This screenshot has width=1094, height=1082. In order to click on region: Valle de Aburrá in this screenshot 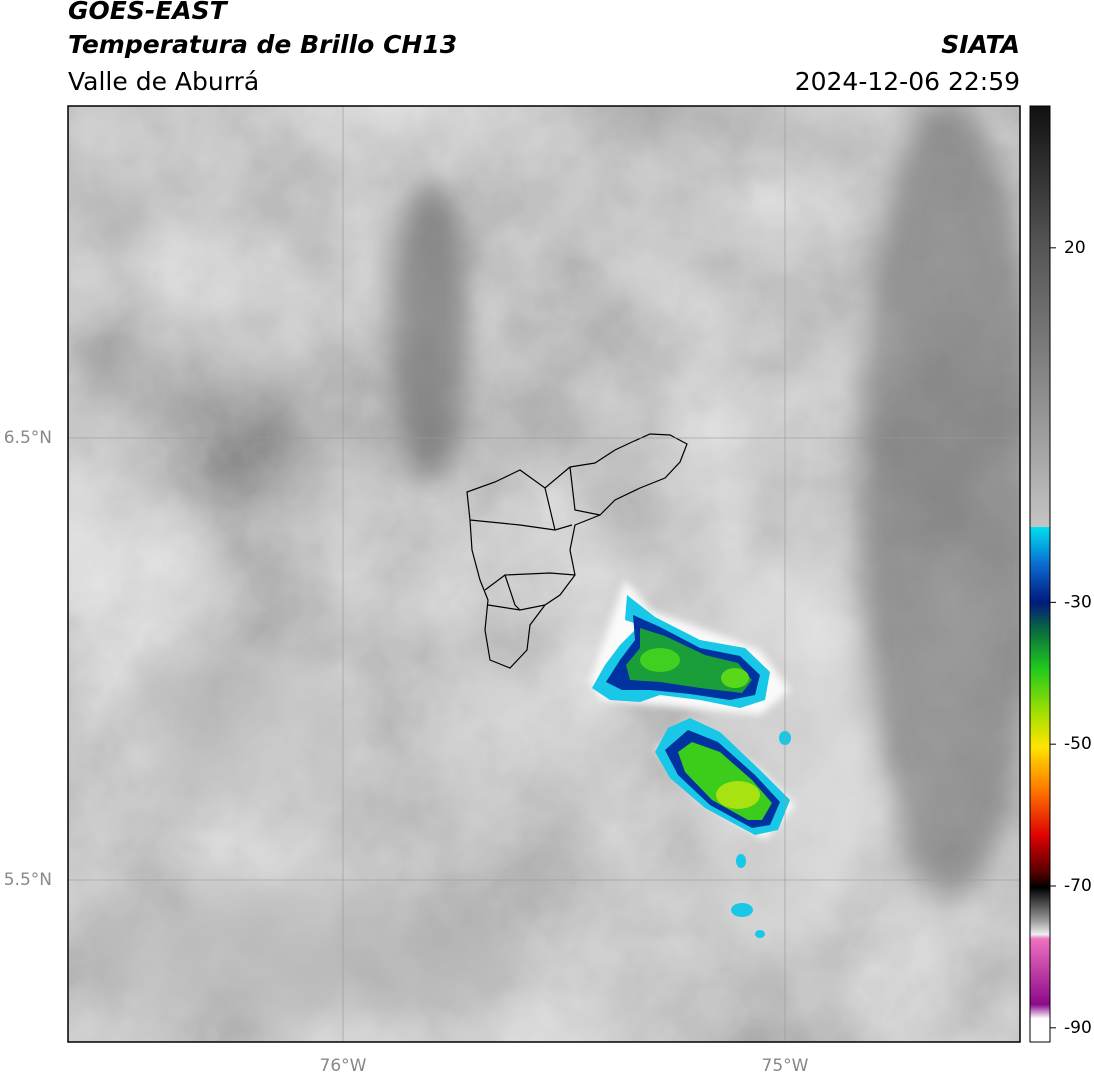, I will do `click(163, 81)`.